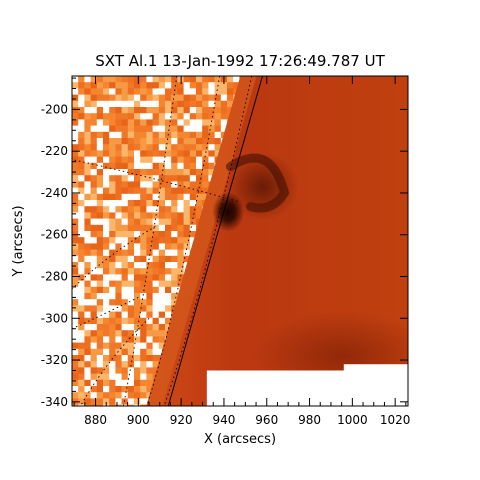  I want to click on x-tick-label: 1000, so click(352, 420).